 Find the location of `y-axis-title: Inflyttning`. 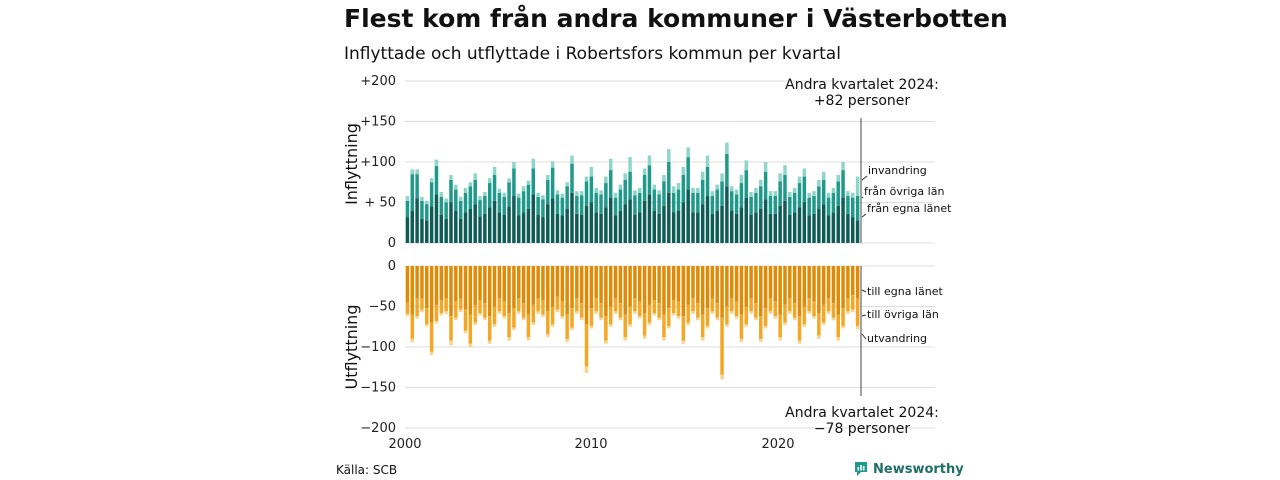

y-axis-title: Inflyttning is located at coordinates (351, 164).